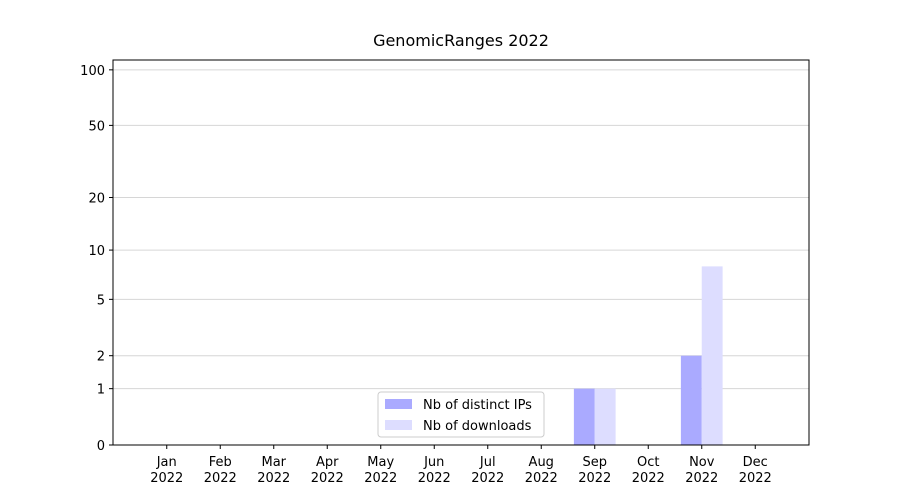 This screenshot has height=500, width=900. What do you see at coordinates (434, 470) in the screenshot?
I see `x-tick-label: Jun 2022` at bounding box center [434, 470].